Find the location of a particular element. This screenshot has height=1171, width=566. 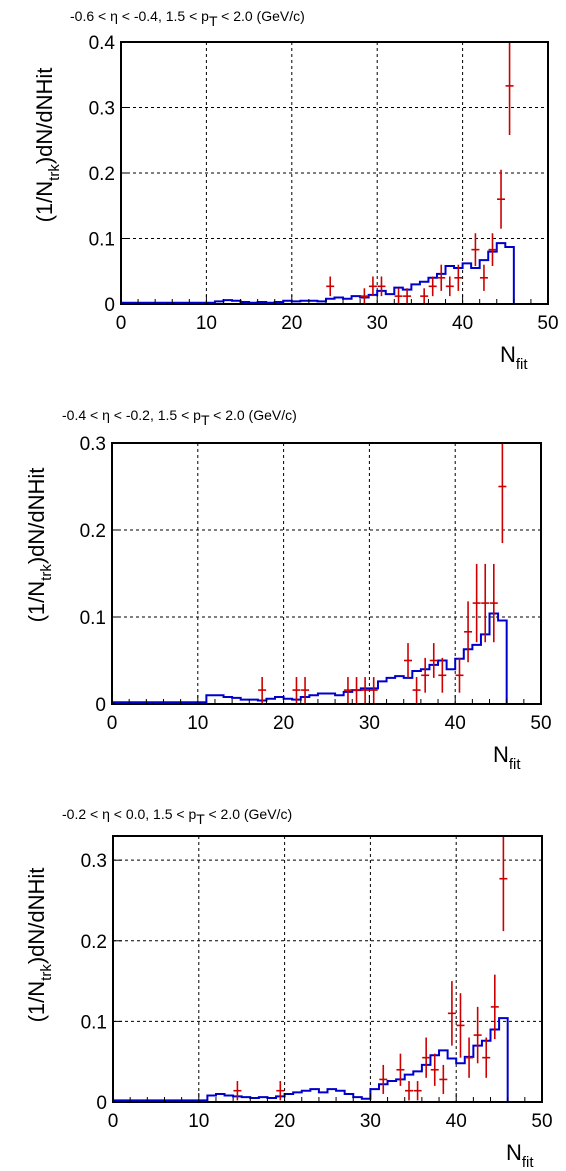

histogram-line is located at coordinates (327, 1060).